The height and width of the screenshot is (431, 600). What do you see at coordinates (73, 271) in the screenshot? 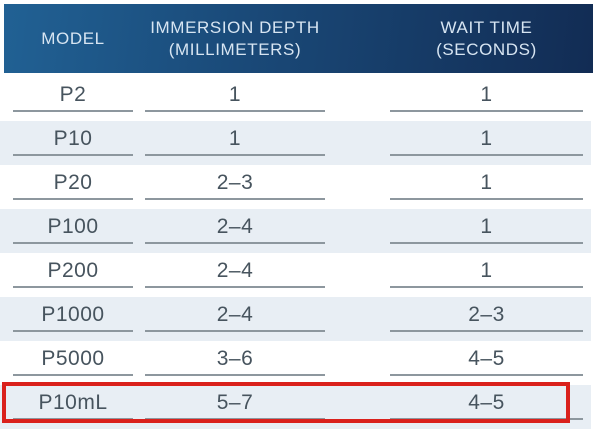
I see `cell-model-value: P200` at bounding box center [73, 271].